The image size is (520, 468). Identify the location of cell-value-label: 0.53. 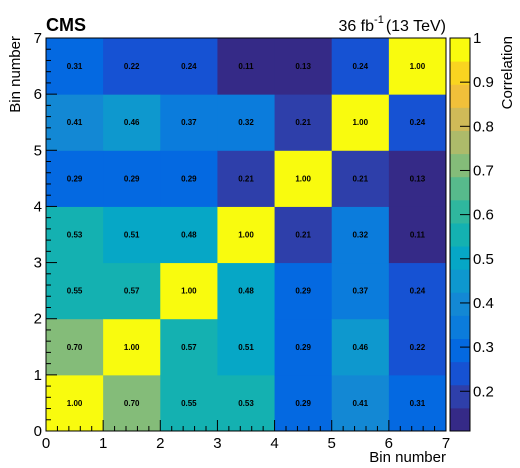
(75, 235).